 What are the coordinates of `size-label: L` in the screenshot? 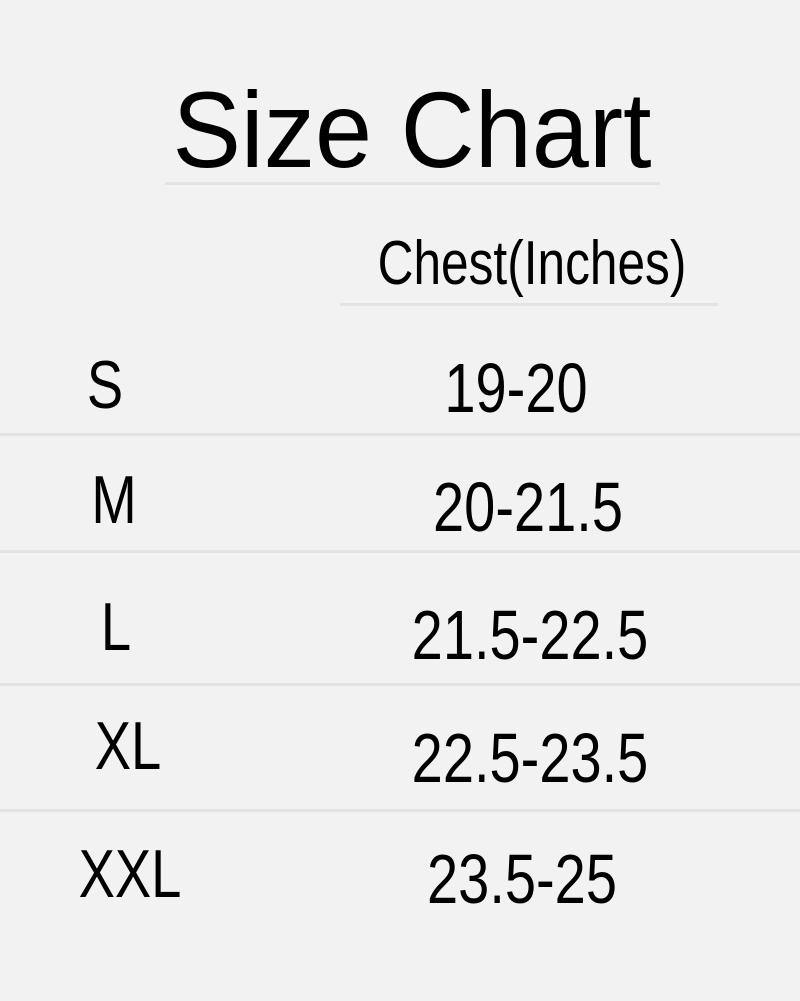 It's located at (116, 627).